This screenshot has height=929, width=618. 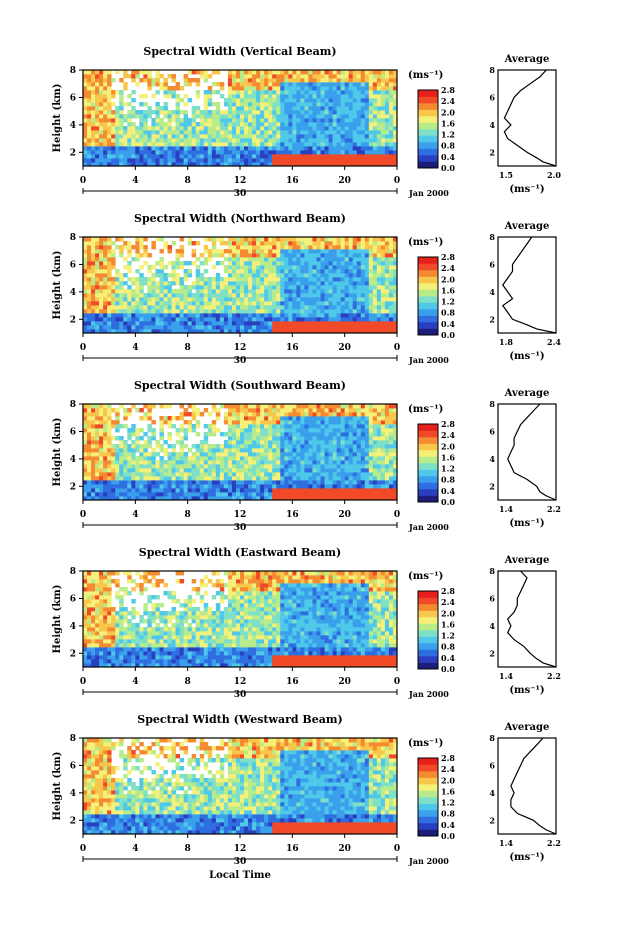 What do you see at coordinates (57, 285) in the screenshot?
I see `y-axis-label: Height (km)` at bounding box center [57, 285].